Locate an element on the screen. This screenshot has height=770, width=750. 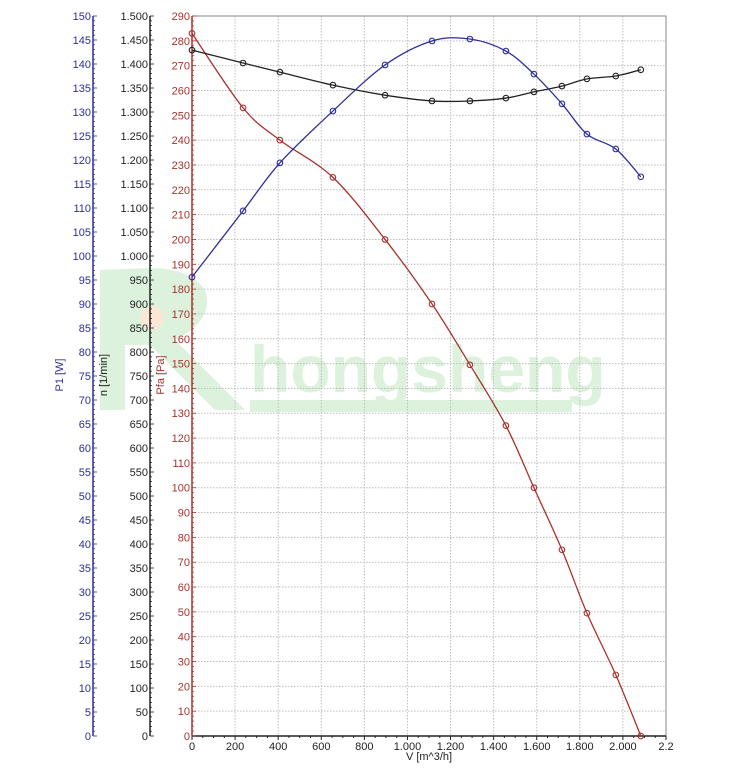
P1-tick-label: 45 is located at coordinates (85, 521).